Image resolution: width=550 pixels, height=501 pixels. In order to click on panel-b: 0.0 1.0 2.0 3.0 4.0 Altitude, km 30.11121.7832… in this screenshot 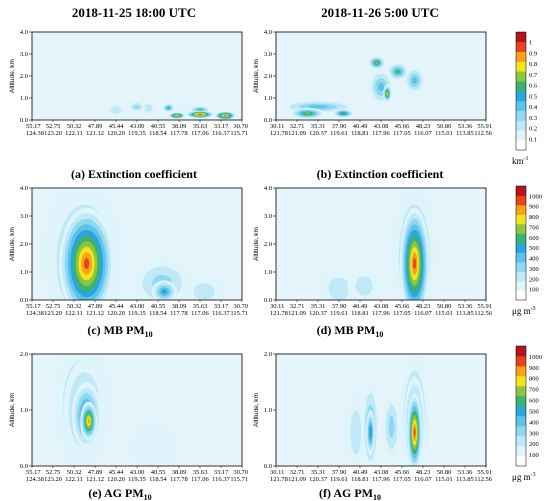, I will do `click(373, 105)`.